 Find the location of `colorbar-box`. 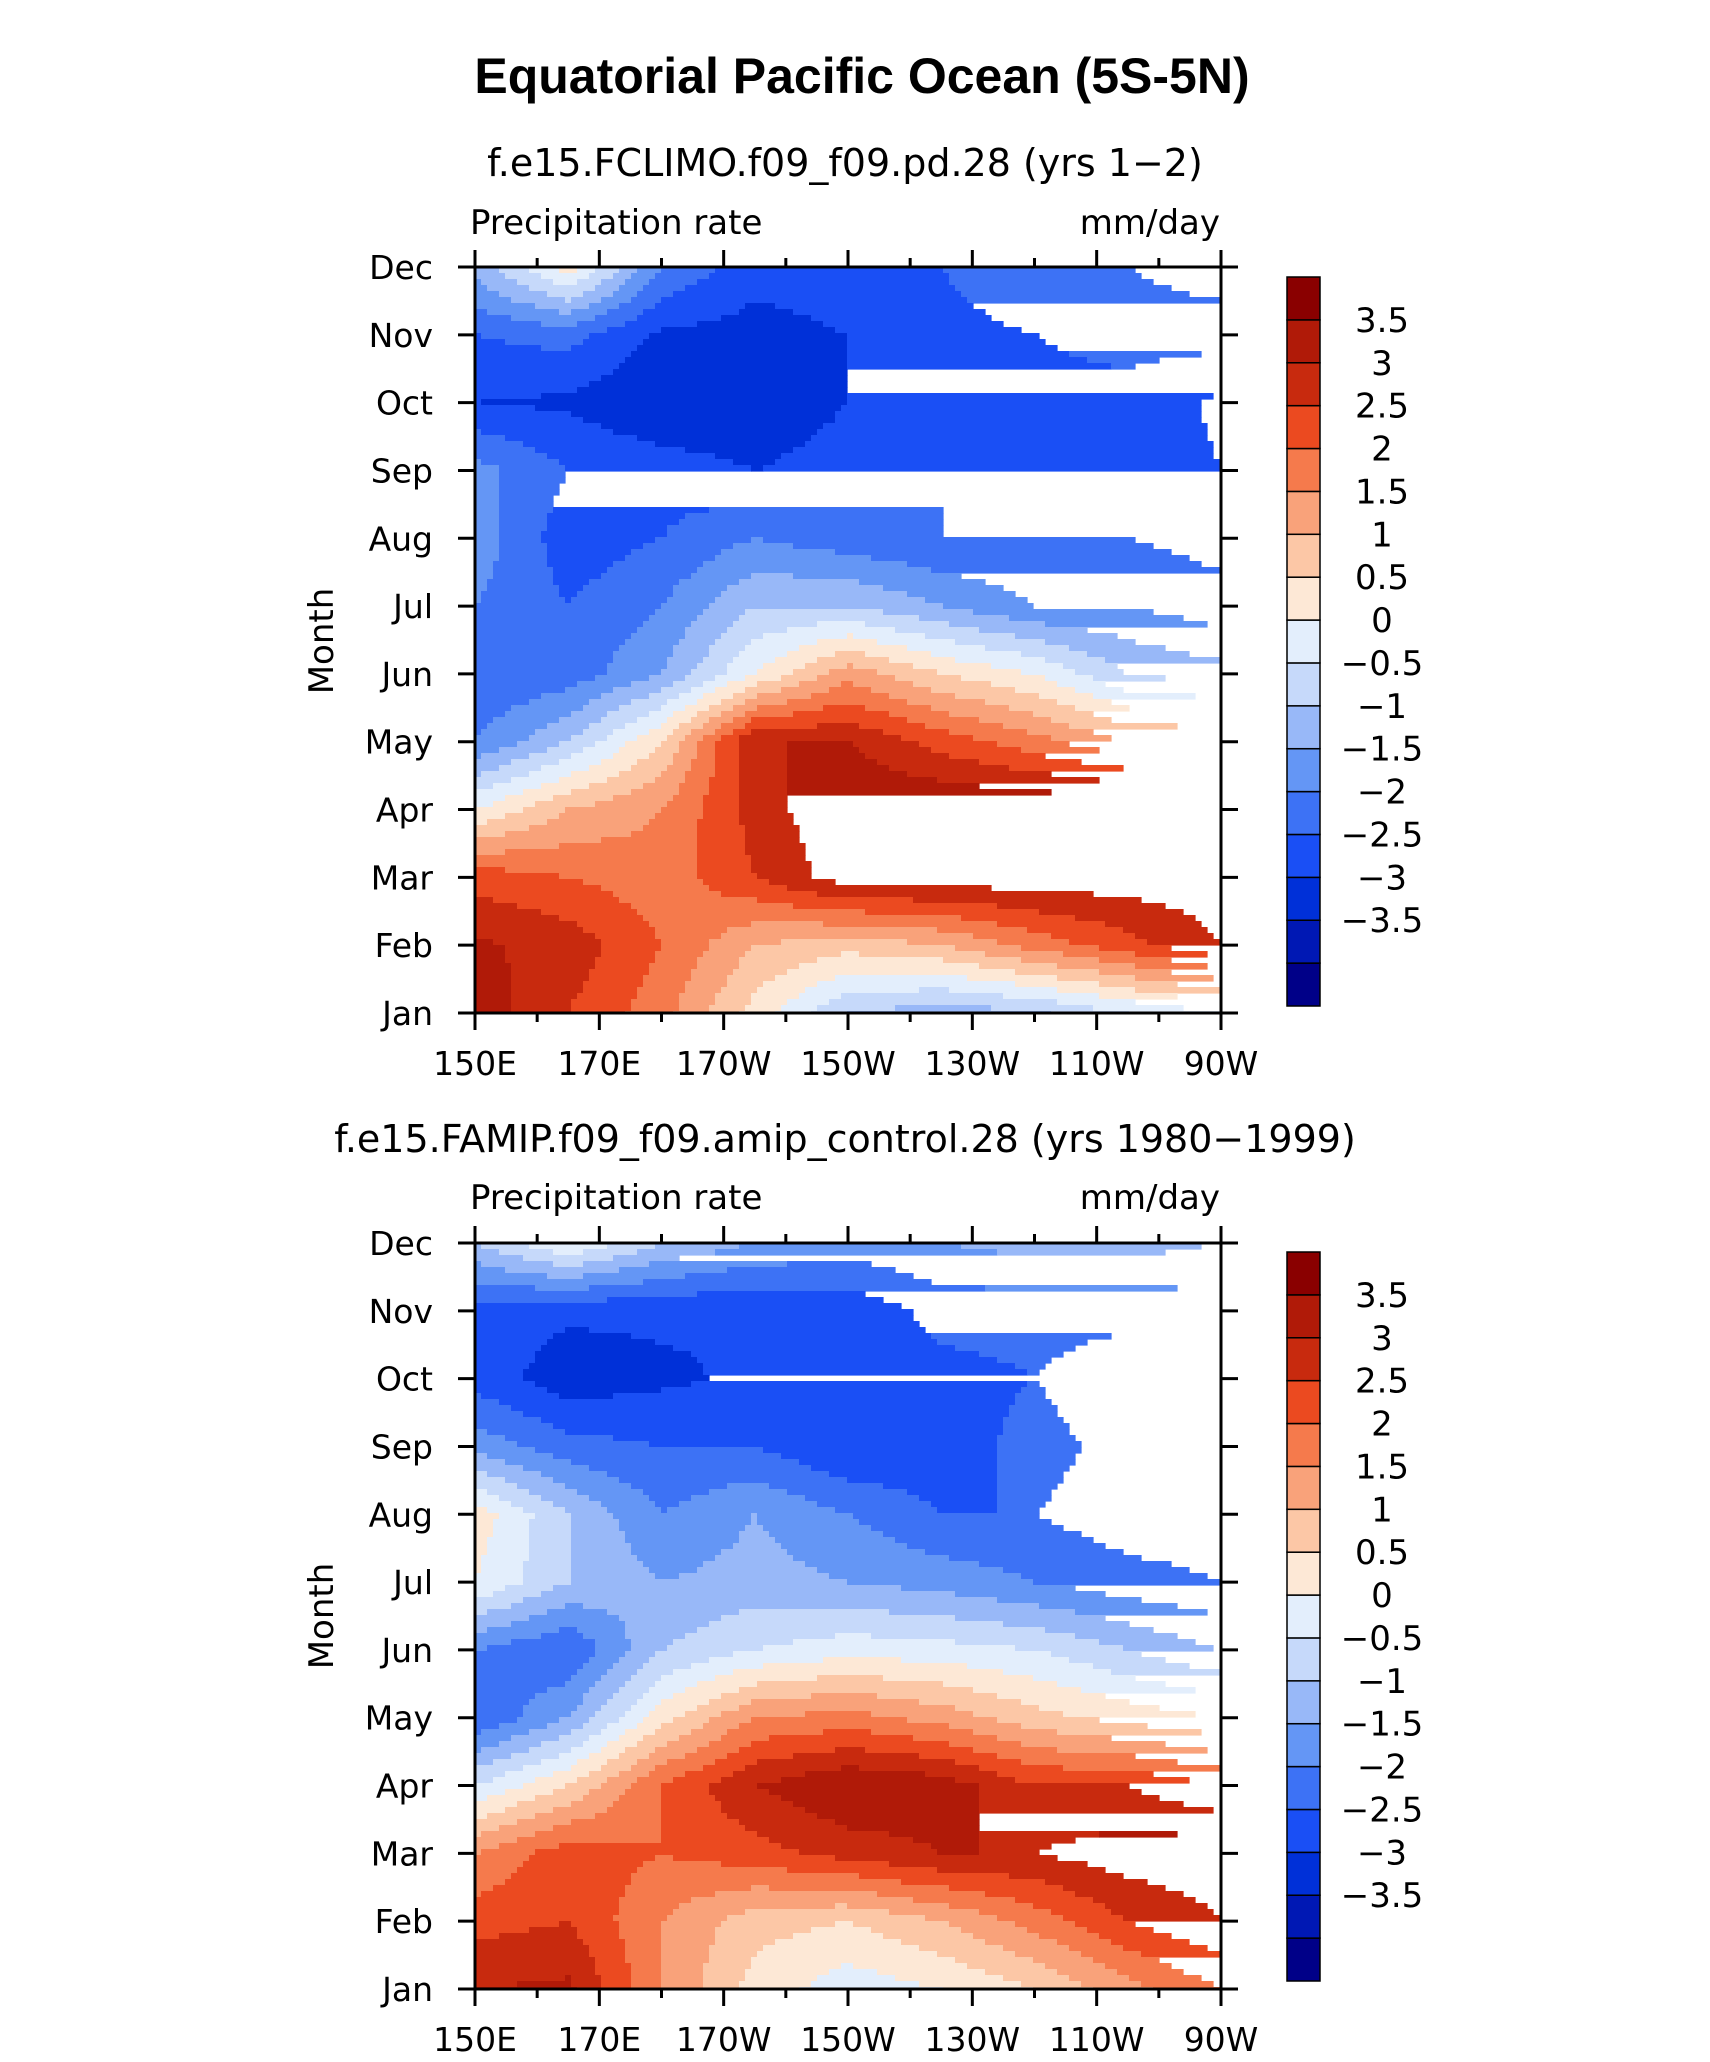

colorbar-box is located at coordinates (1303, 598).